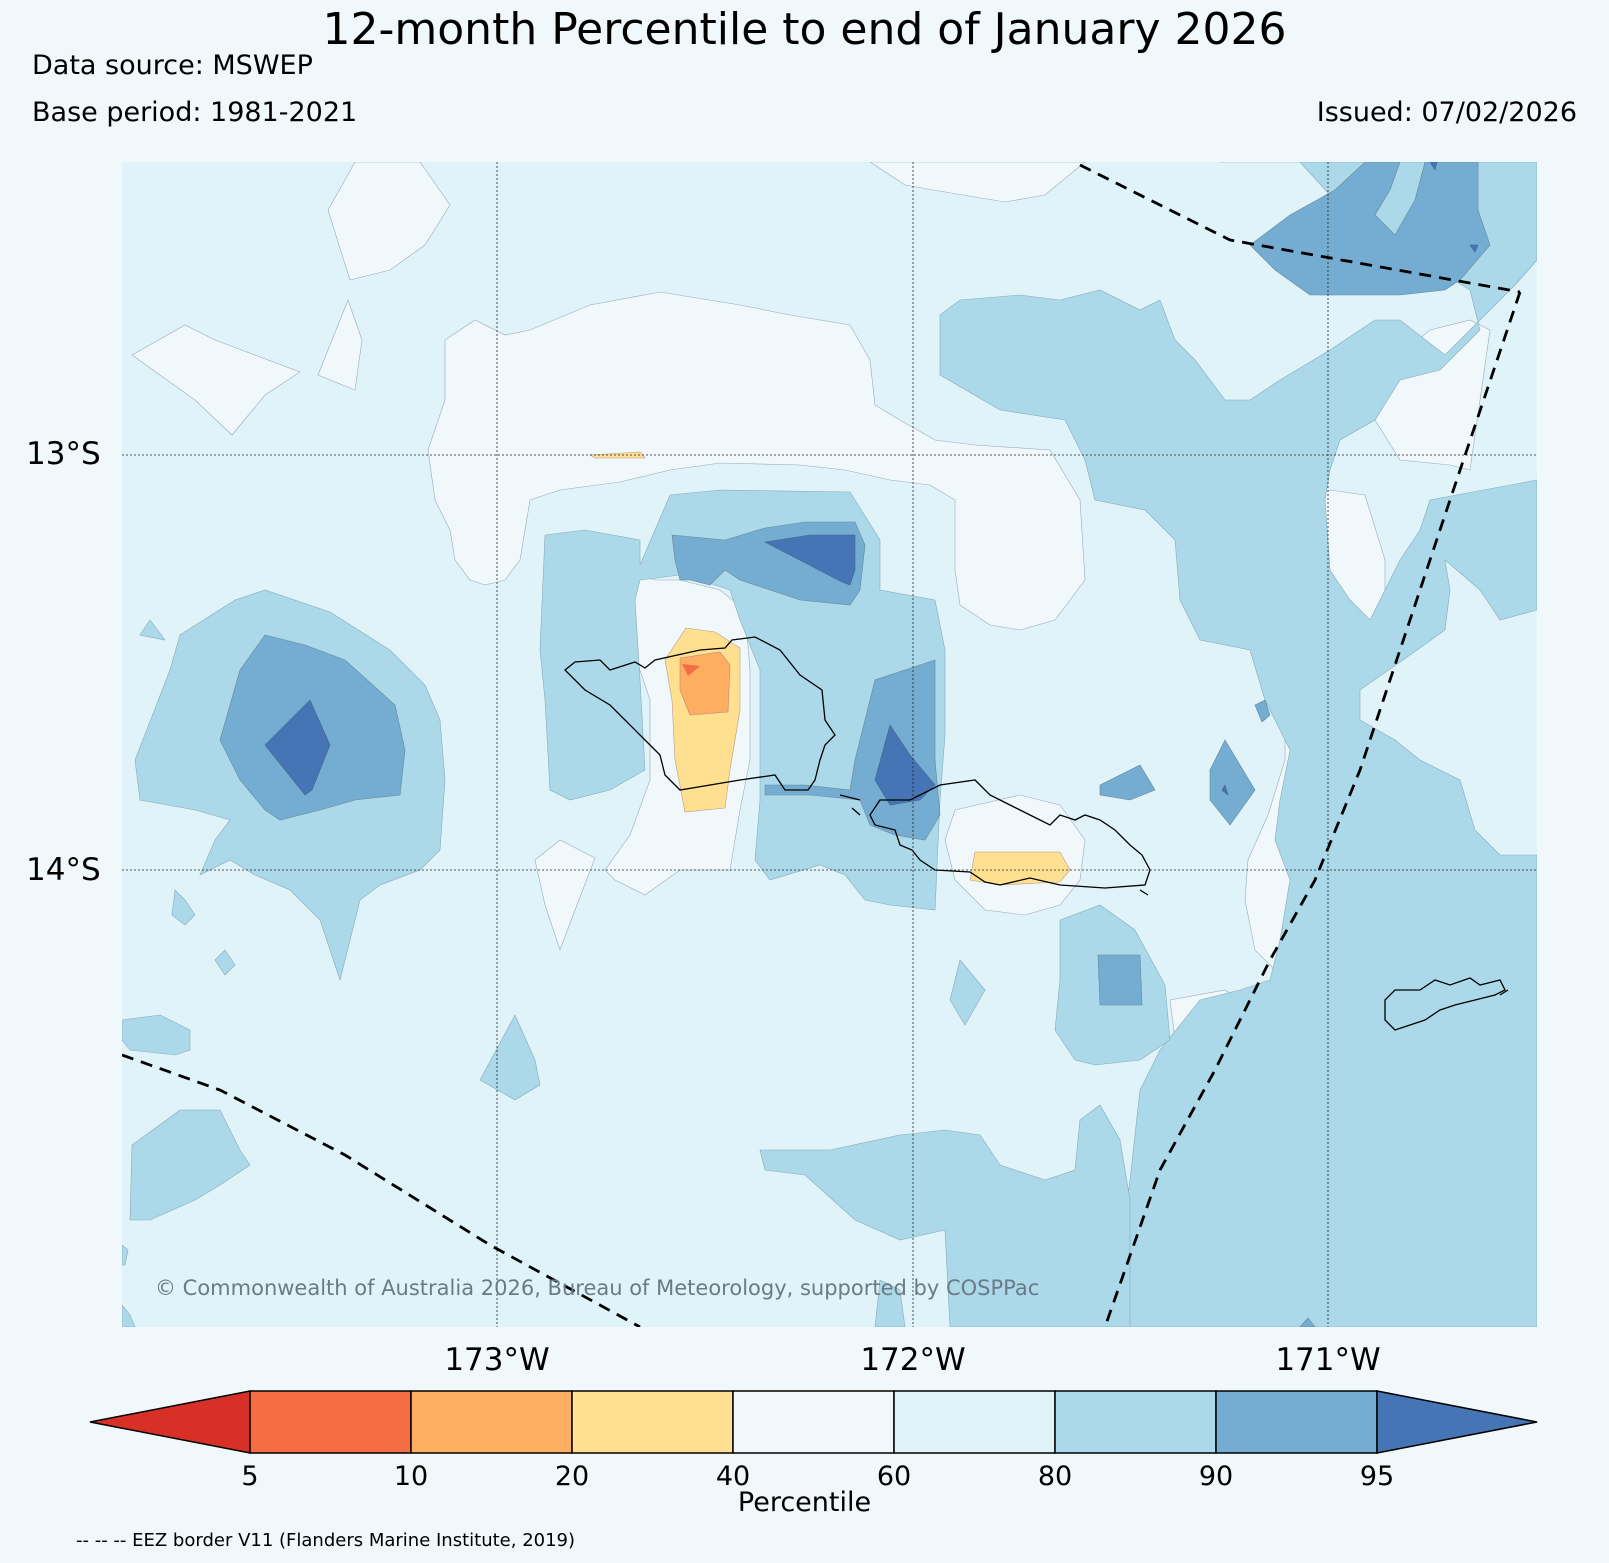 The width and height of the screenshot is (1609, 1563). What do you see at coordinates (63, 454) in the screenshot?
I see `lat-label-13s: 13°S` at bounding box center [63, 454].